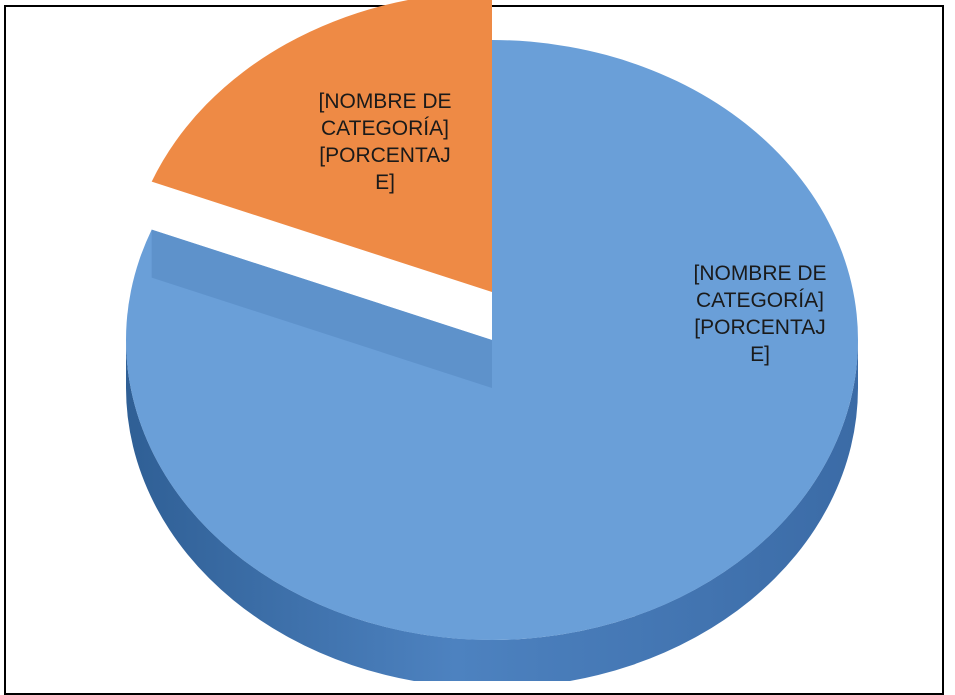 This screenshot has height=695, width=955. I want to click on pie-inner-wall, so click(321, 308).